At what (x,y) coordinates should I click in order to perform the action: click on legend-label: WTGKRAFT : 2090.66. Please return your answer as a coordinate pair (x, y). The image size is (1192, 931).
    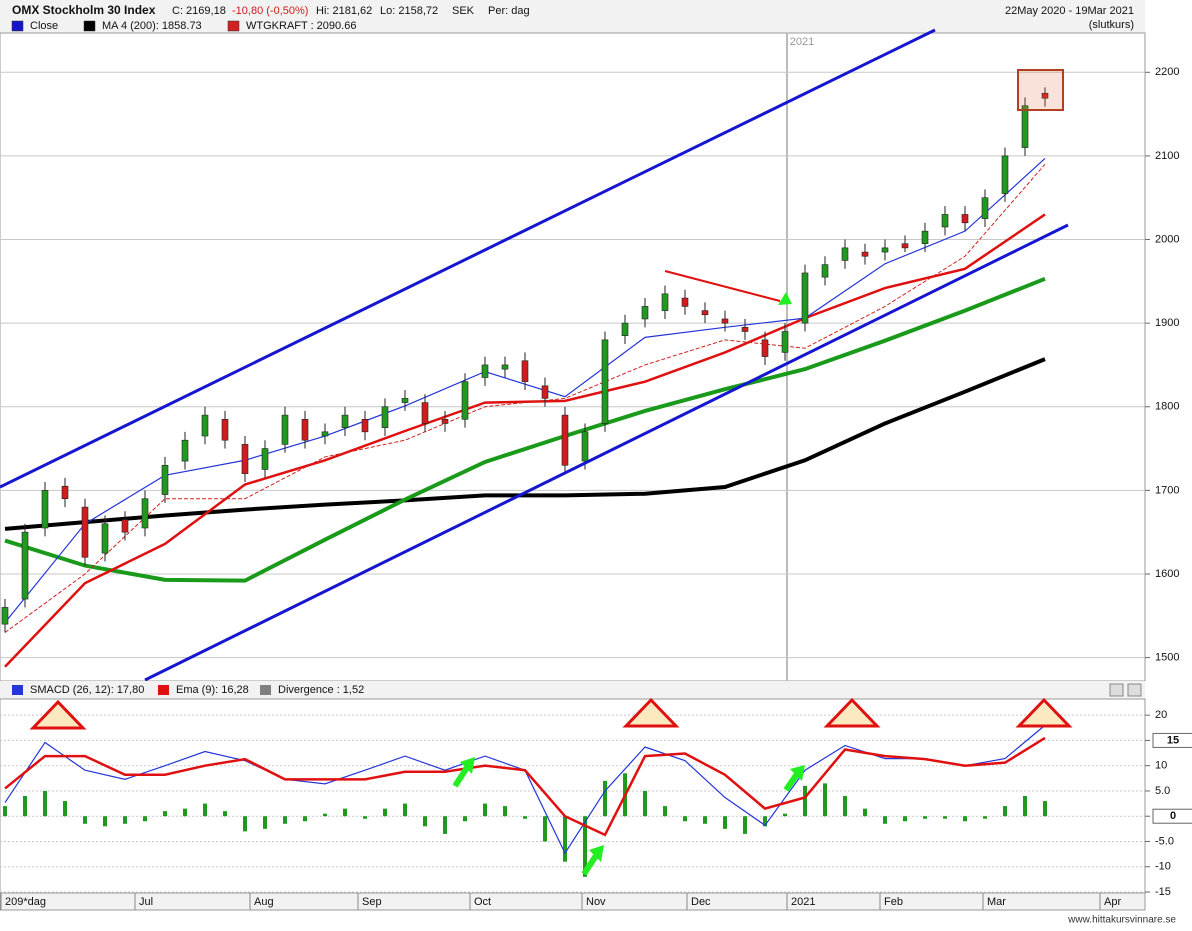
    Looking at the image, I should click on (301, 26).